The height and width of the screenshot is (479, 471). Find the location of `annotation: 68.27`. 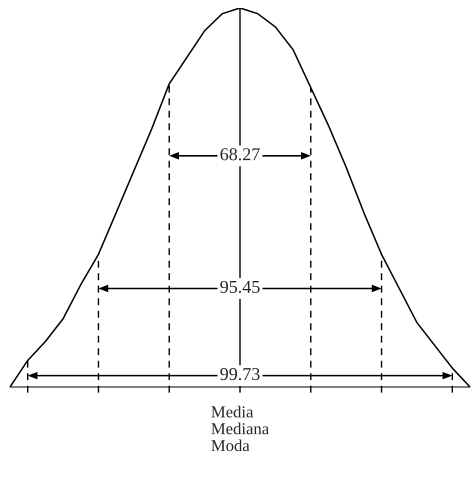

annotation: 68.27 is located at coordinates (240, 154).